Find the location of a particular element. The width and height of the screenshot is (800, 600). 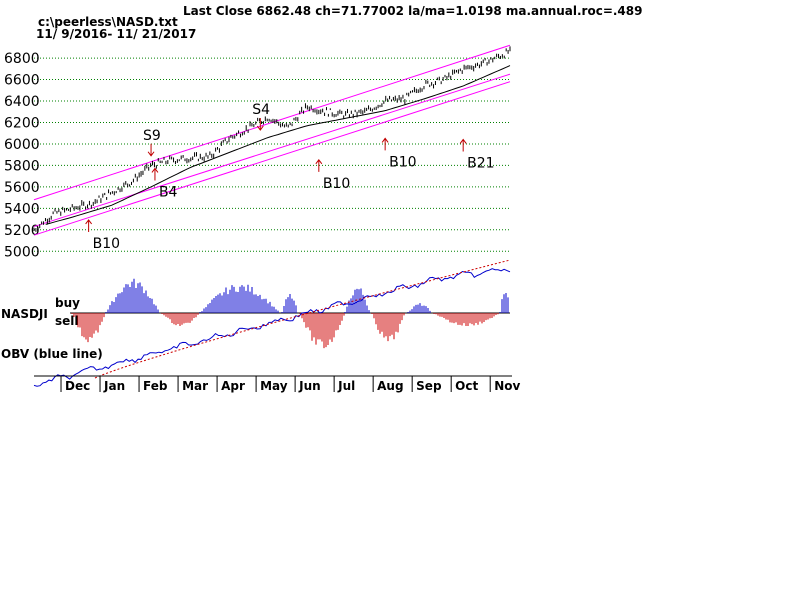

obv-ma-line is located at coordinates (302, 319).